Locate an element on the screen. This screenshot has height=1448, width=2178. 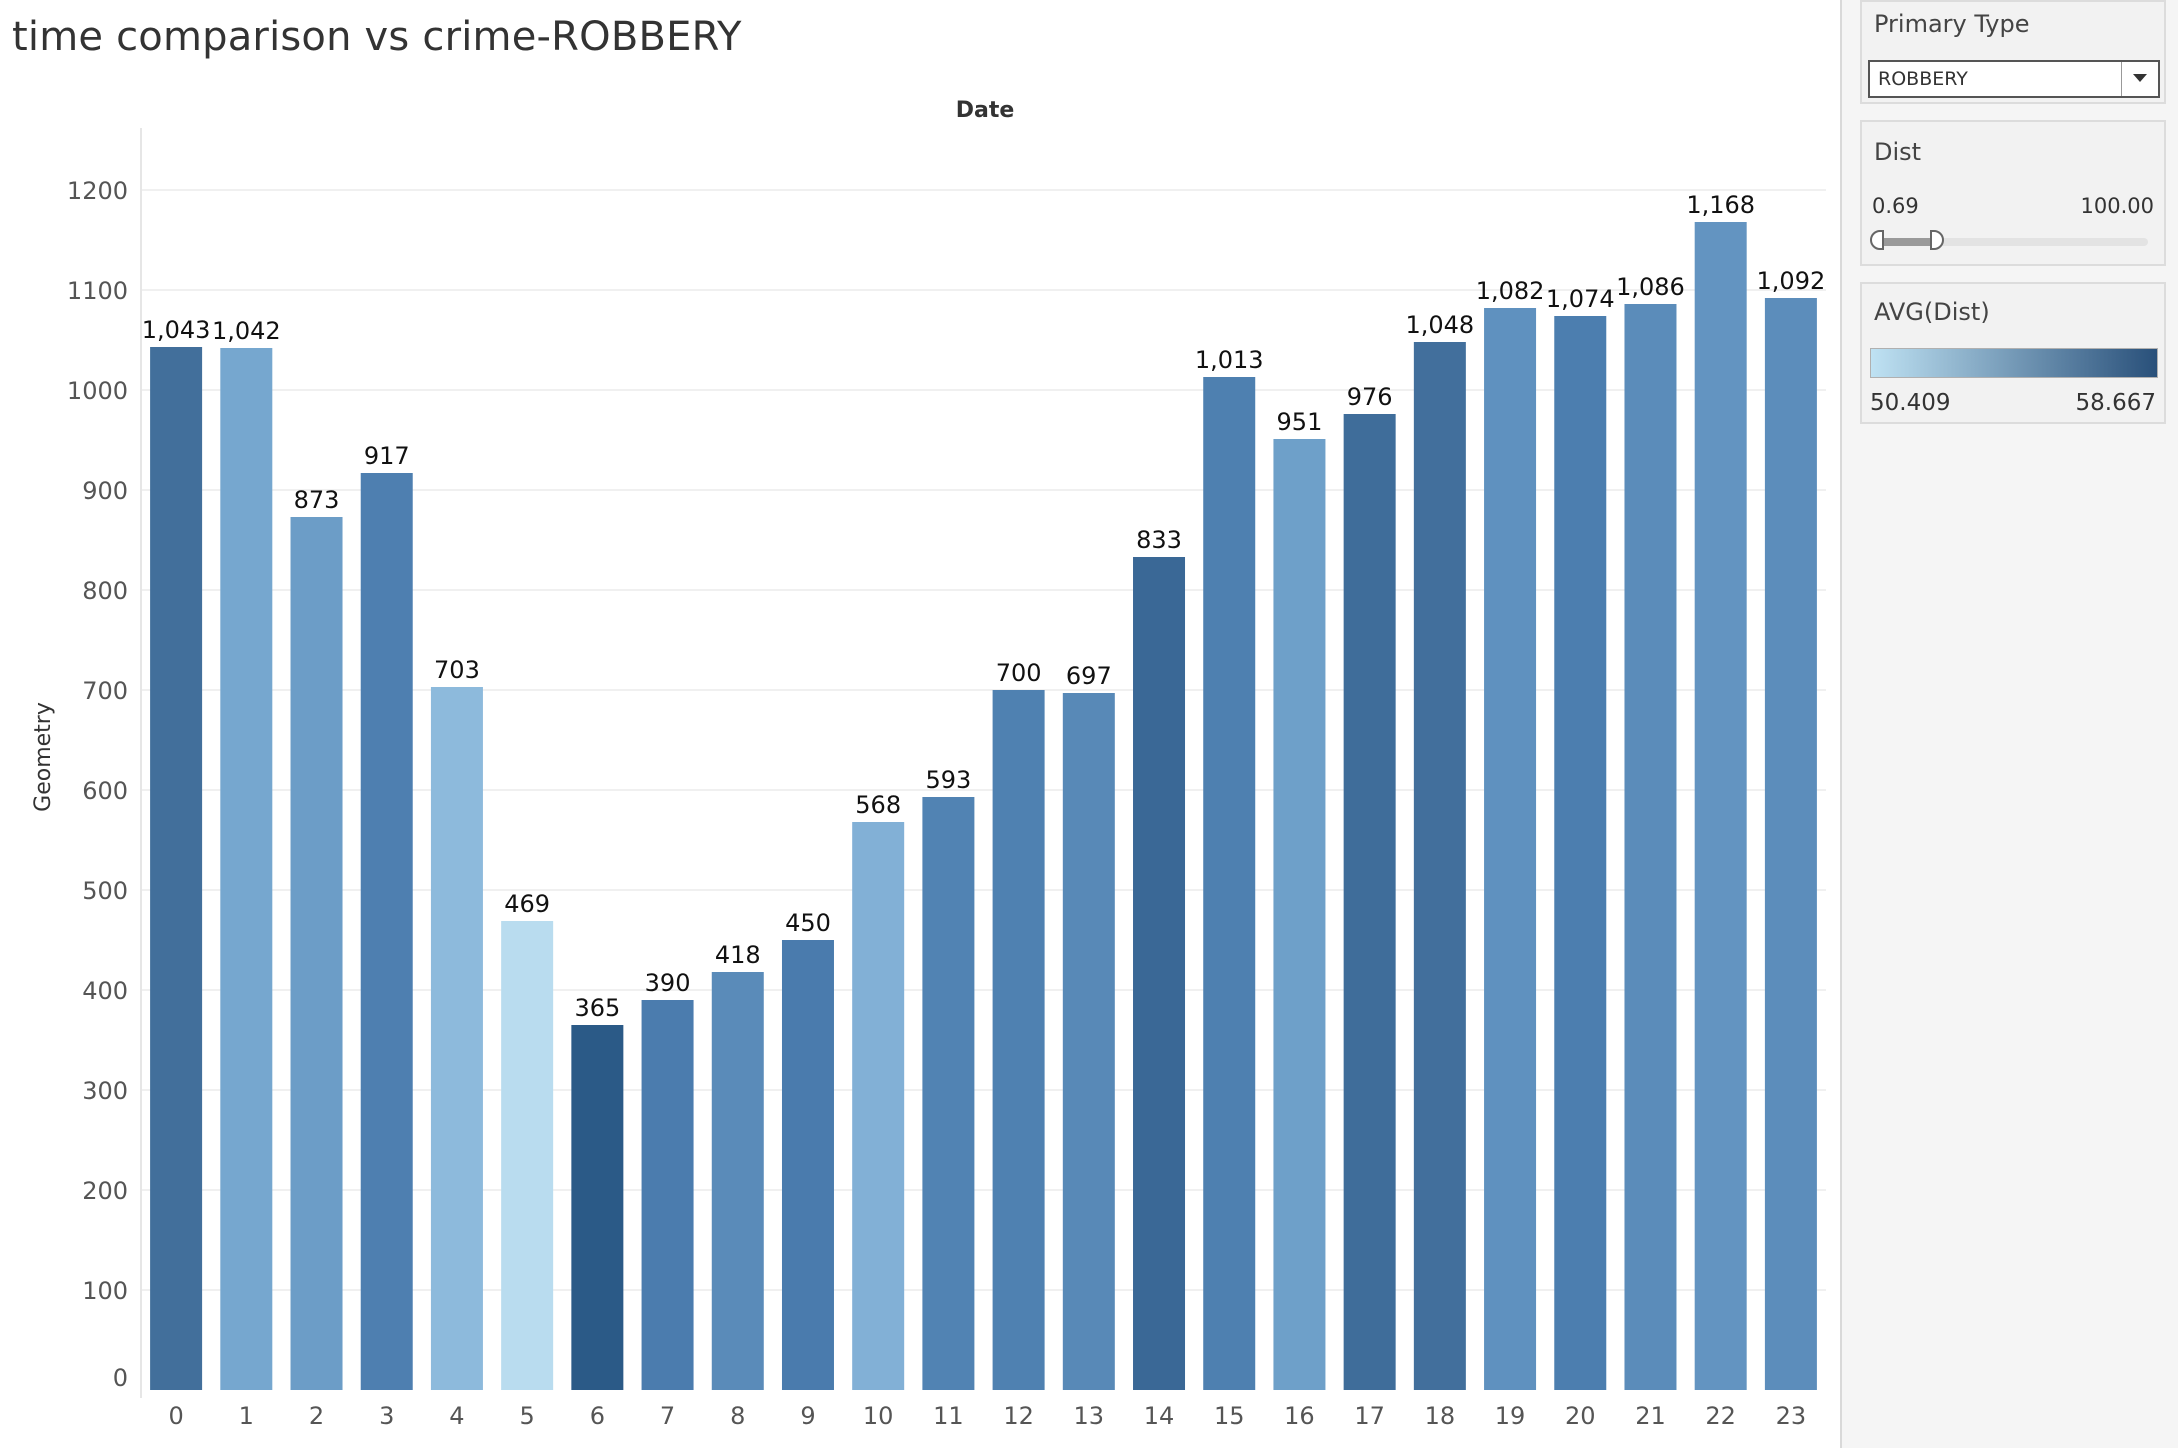
y-axis-title: Geometry is located at coordinates (43, 757).